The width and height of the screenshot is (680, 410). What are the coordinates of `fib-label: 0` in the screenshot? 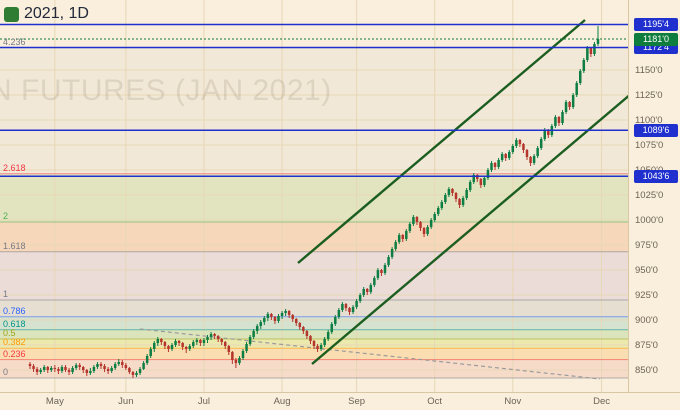 It's located at (6, 372).